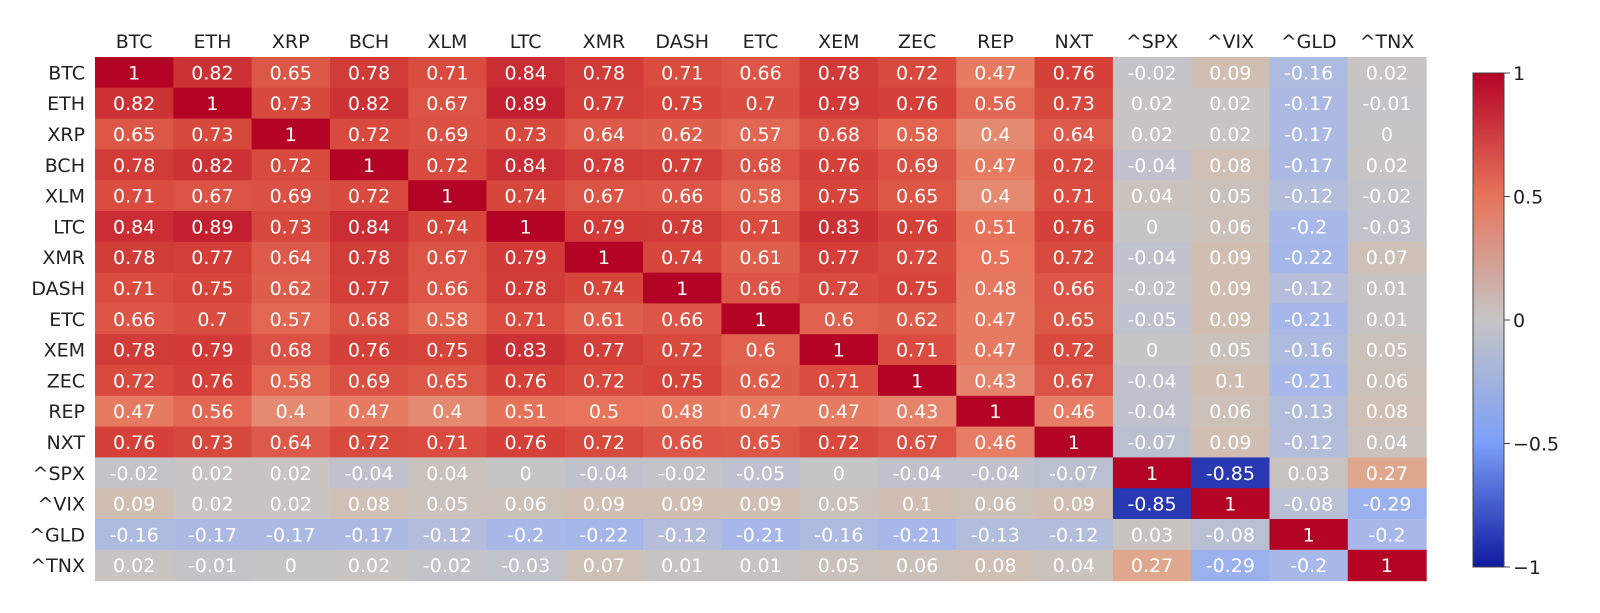 This screenshot has width=1600, height=613. Describe the element at coordinates (448, 319) in the screenshot. I see `heatmap-cell-etc-xlm` at that location.